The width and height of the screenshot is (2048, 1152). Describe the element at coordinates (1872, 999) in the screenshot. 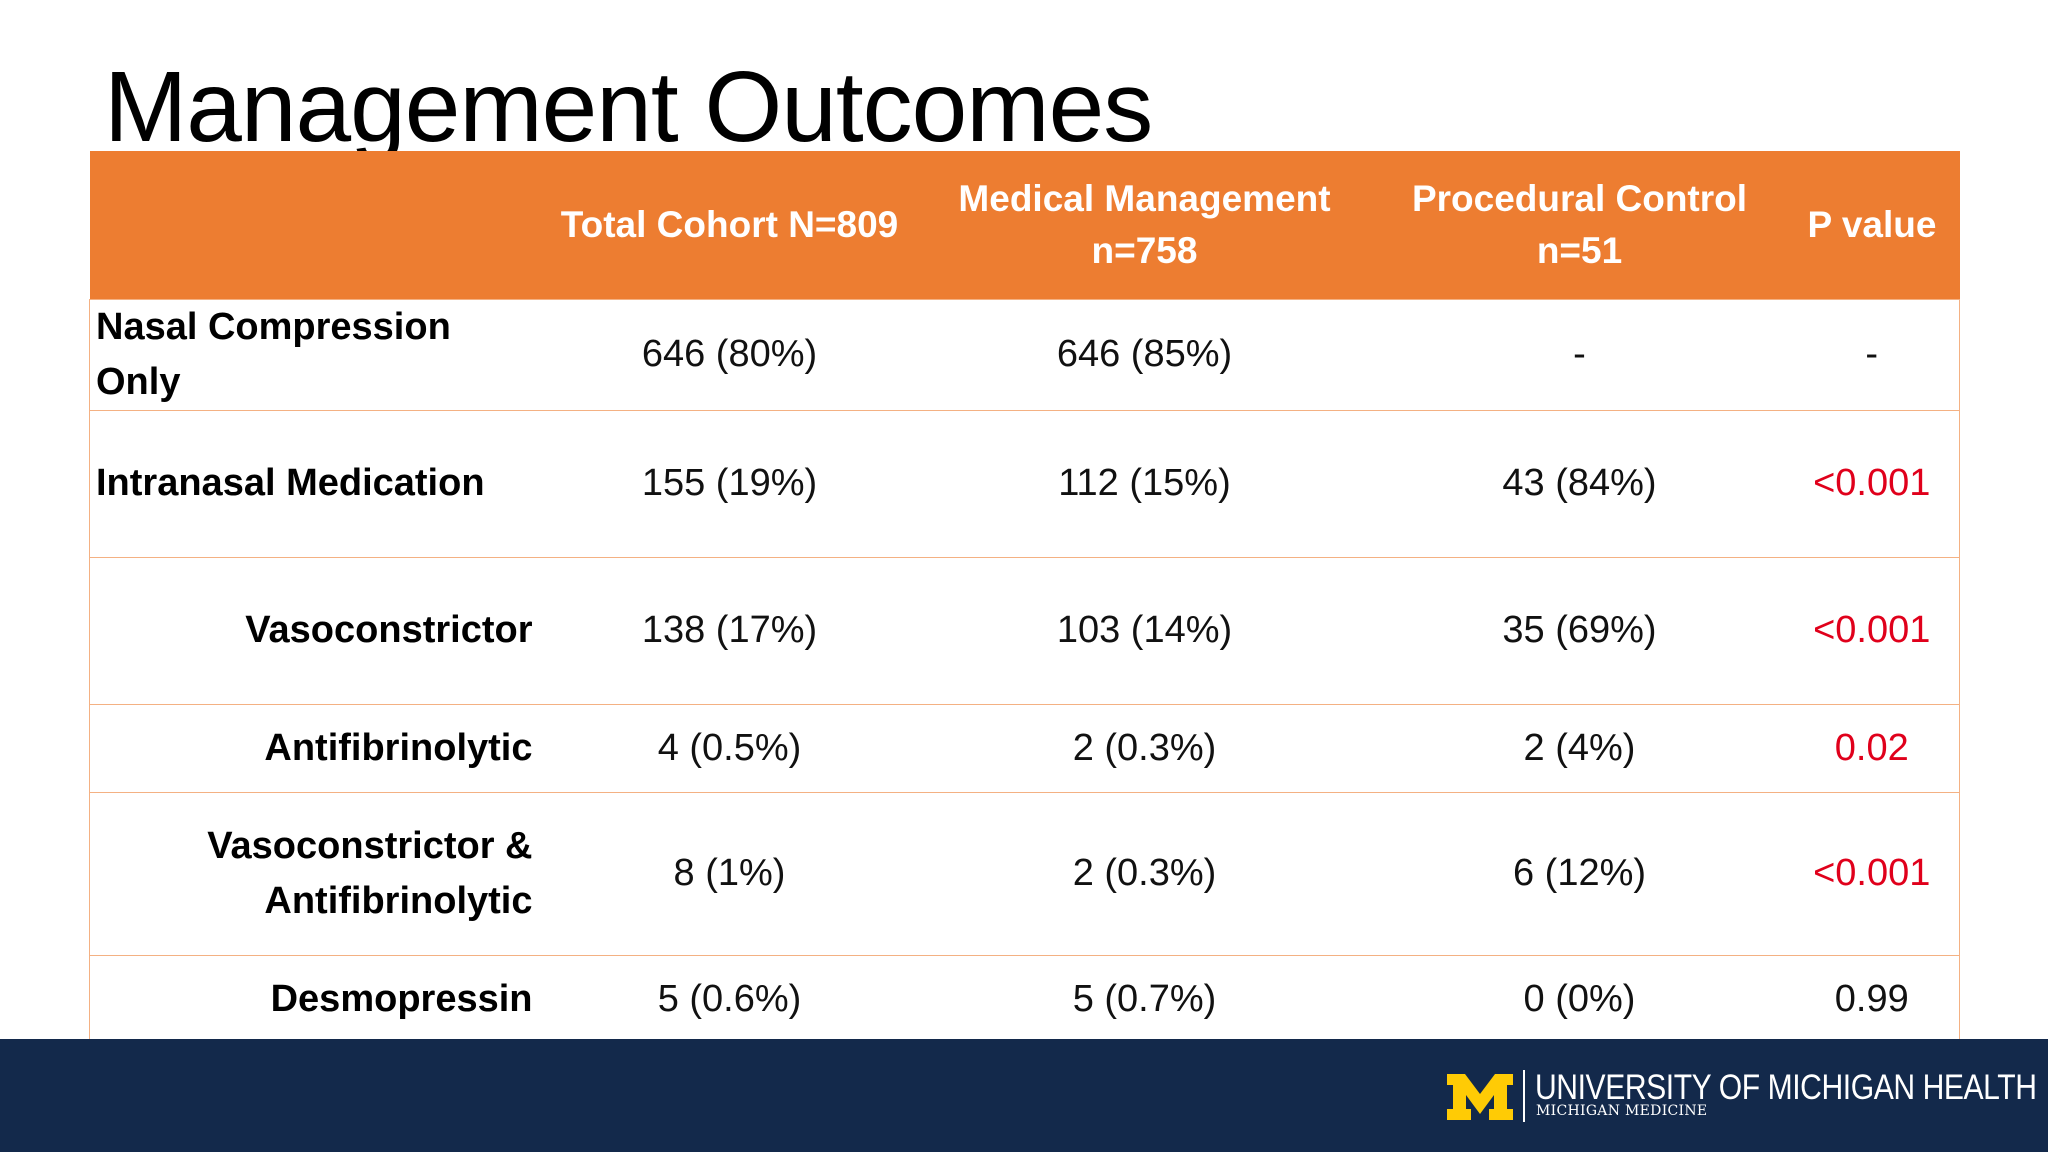

I see `cell-p-value: 0.99` at that location.